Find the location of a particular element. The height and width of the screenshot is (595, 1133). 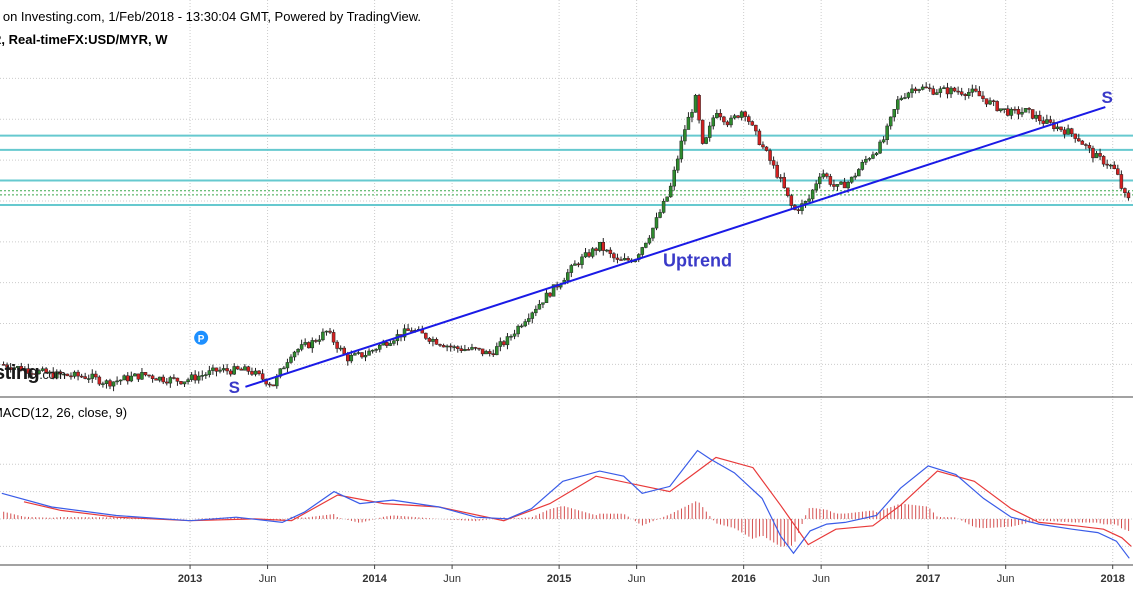

uptrend-label: Uptrend is located at coordinates (697, 260).